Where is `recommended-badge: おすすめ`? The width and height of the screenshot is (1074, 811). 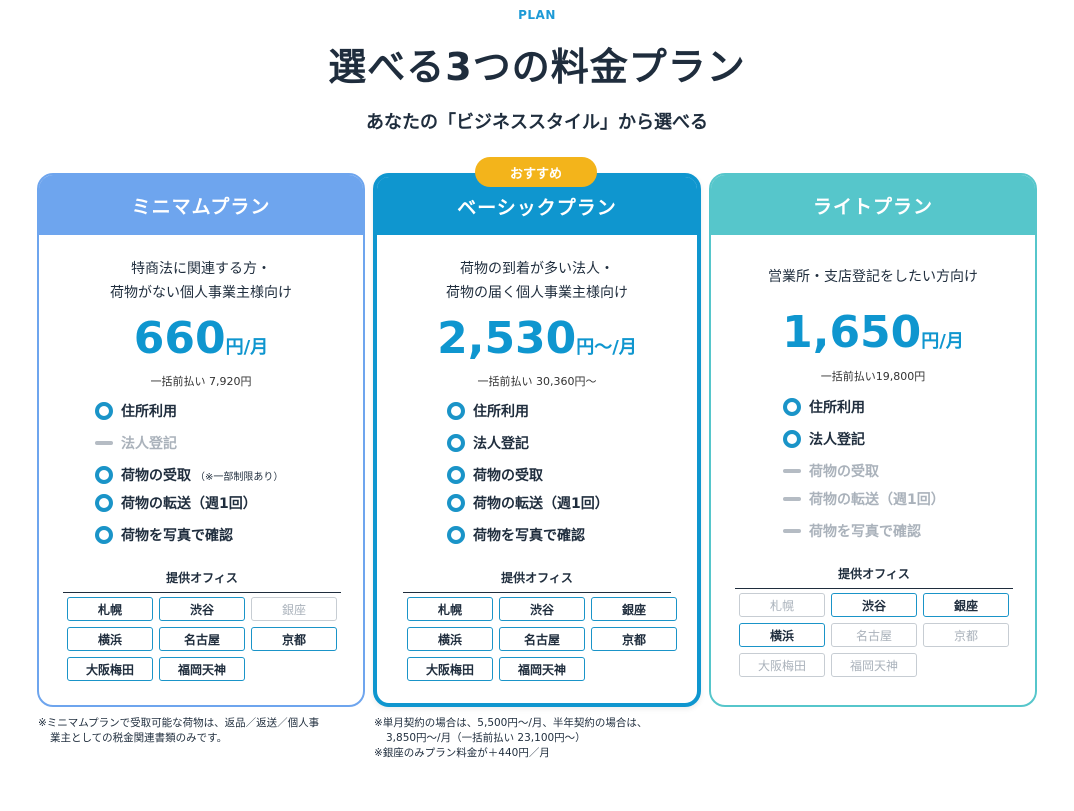 recommended-badge: おすすめ is located at coordinates (536, 172).